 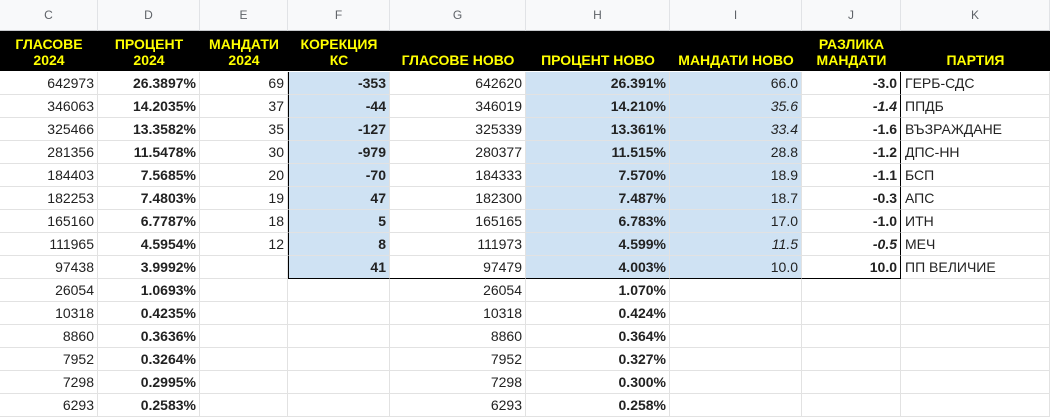 What do you see at coordinates (49, 15) in the screenshot?
I see `column-header-c: C` at bounding box center [49, 15].